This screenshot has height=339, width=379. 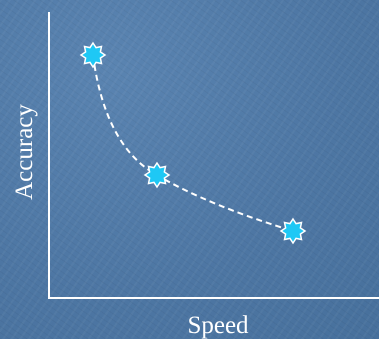 What do you see at coordinates (157, 175) in the screenshot?
I see `marker-balanced` at bounding box center [157, 175].